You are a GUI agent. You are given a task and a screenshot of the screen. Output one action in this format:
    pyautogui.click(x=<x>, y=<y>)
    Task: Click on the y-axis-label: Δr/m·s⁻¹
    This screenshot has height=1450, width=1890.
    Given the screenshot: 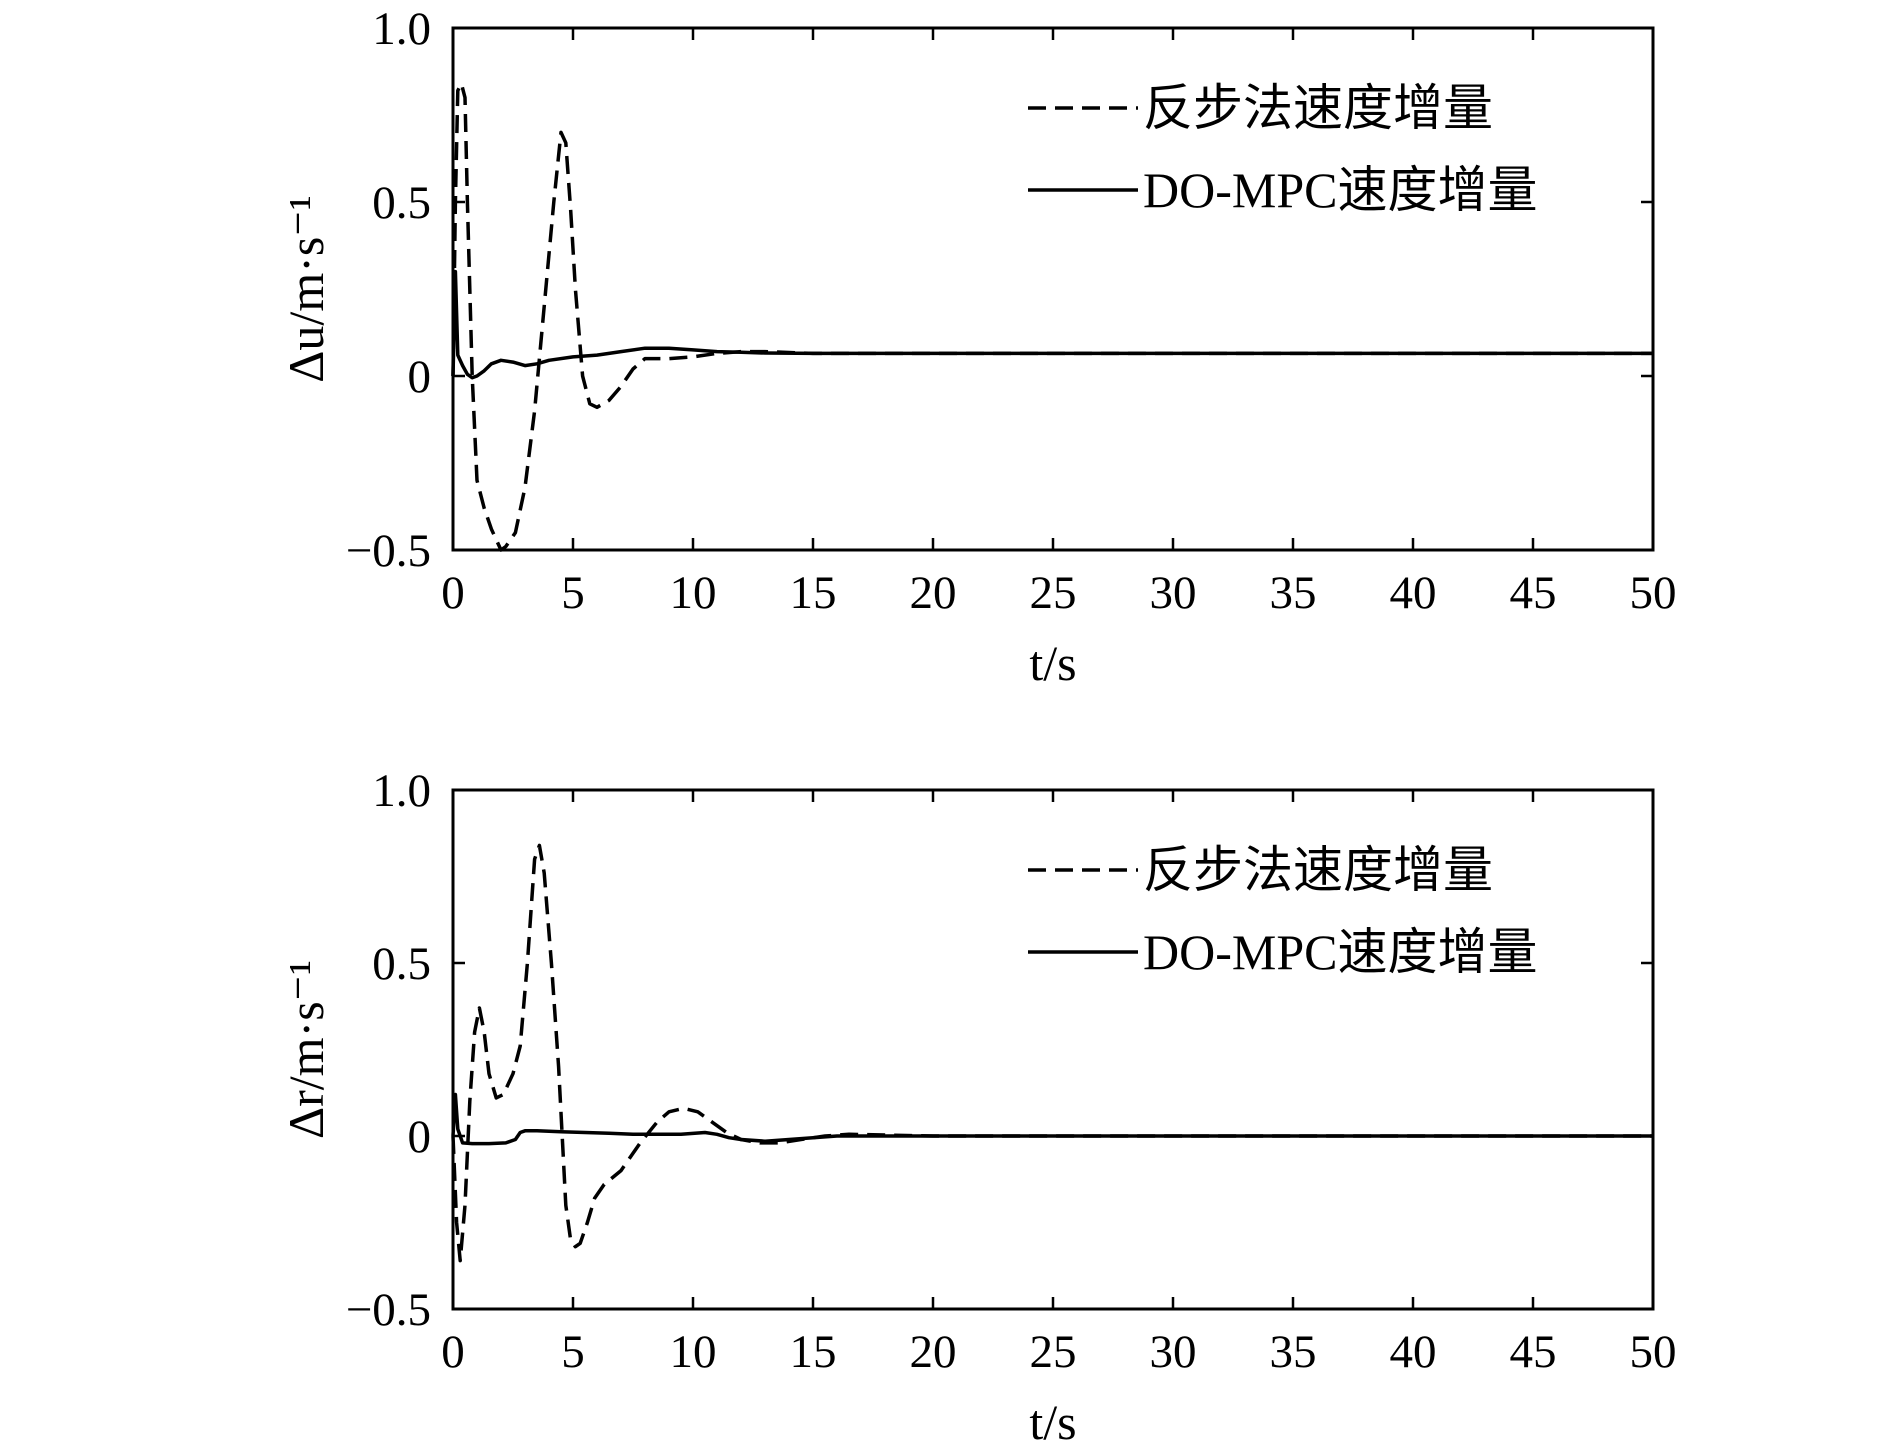 What is the action you would take?
    pyautogui.click(x=306, y=1049)
    